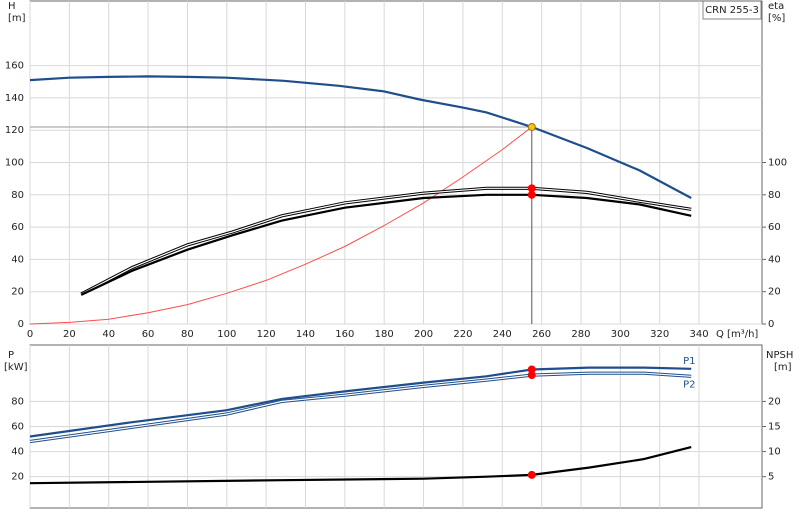  Describe the element at coordinates (108, 334) in the screenshot. I see `x-tick-label: 40` at that location.